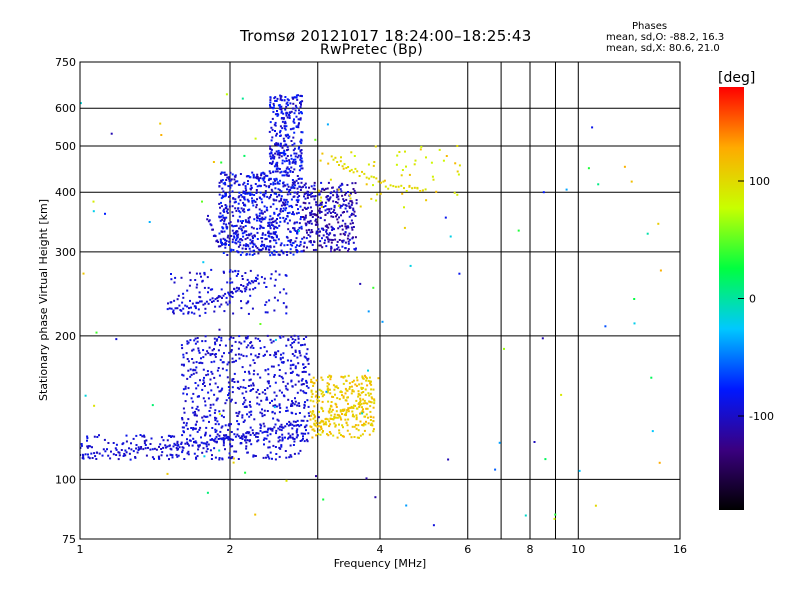 The image size is (800, 600). What do you see at coordinates (680, 549) in the screenshot?
I see `x-tick-label: 16` at bounding box center [680, 549].